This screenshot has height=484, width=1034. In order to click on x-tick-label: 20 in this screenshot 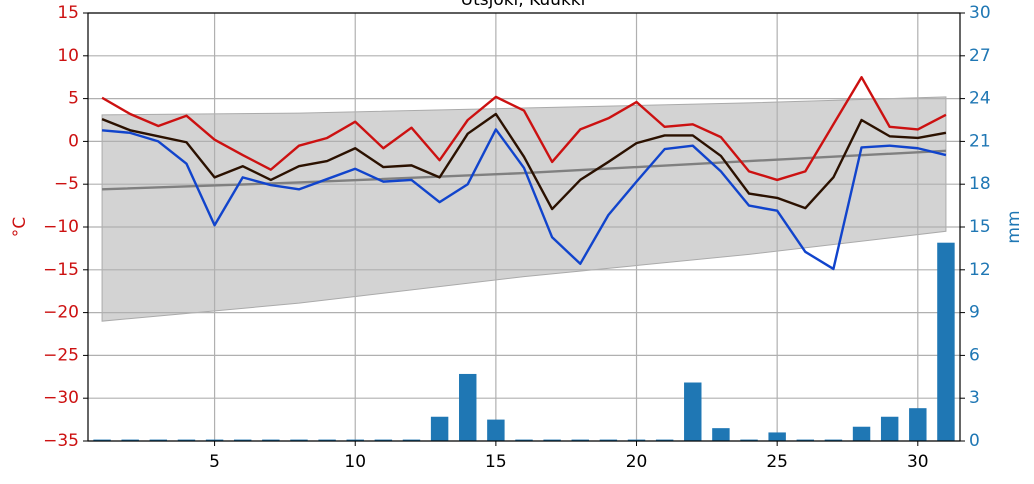, I will do `click(637, 462)`.